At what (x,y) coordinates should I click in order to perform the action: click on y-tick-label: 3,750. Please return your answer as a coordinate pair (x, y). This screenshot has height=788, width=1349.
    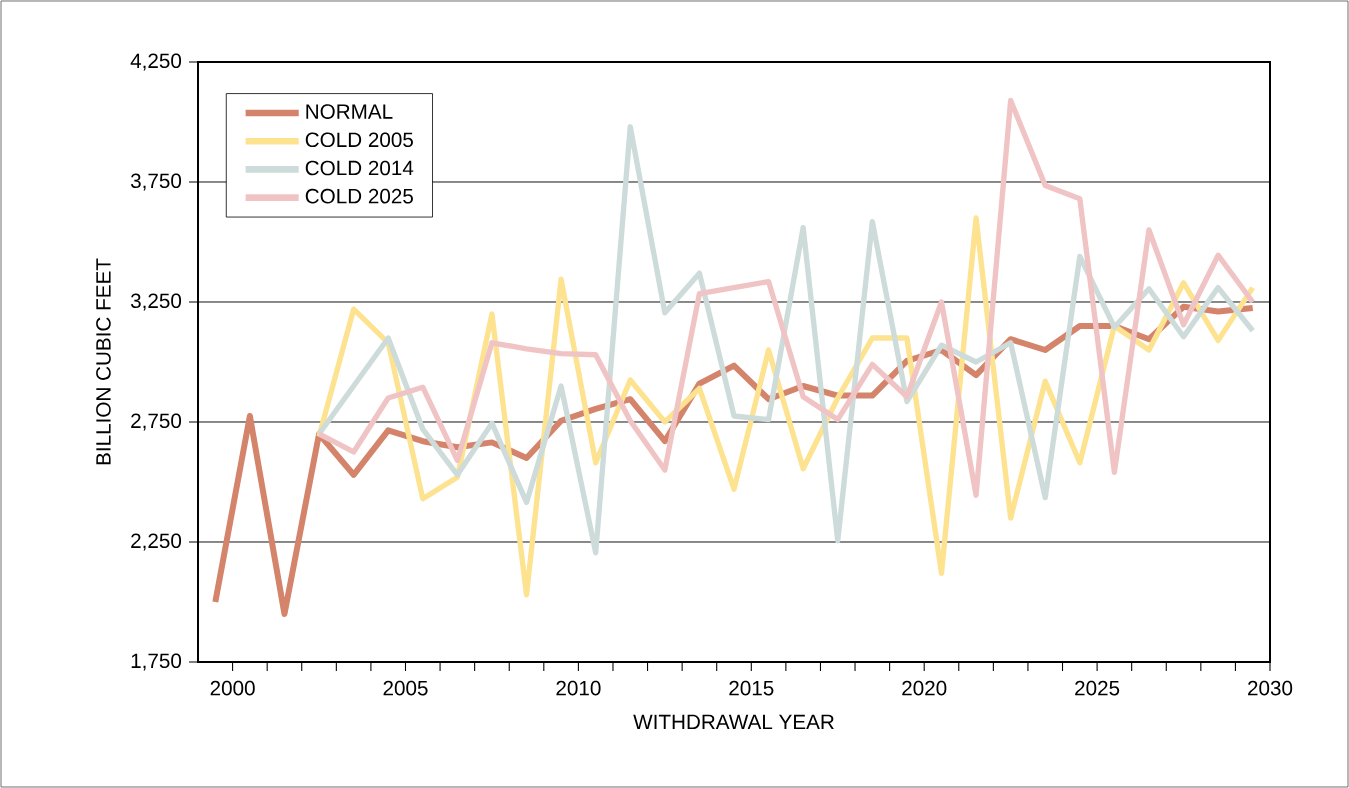
    Looking at the image, I should click on (156, 182).